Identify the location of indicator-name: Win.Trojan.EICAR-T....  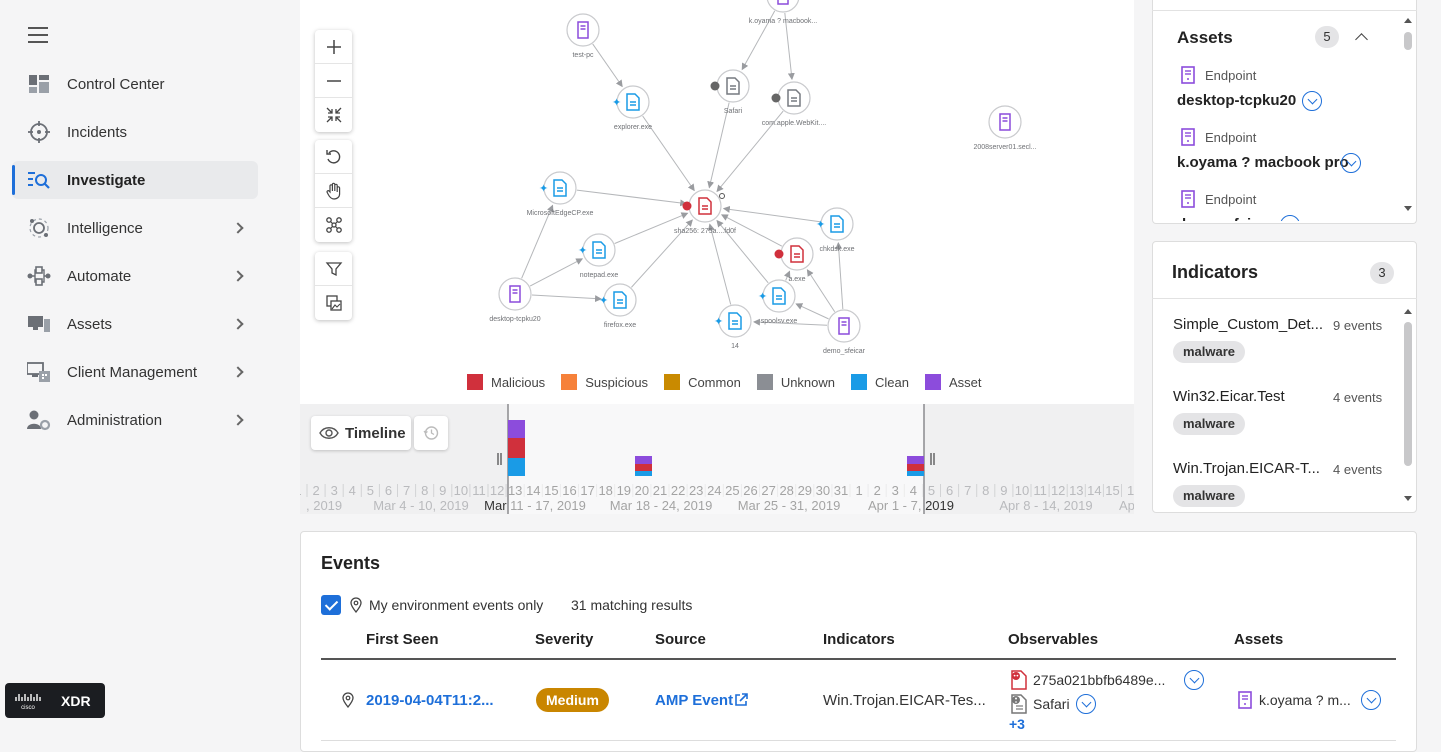
(1246, 468).